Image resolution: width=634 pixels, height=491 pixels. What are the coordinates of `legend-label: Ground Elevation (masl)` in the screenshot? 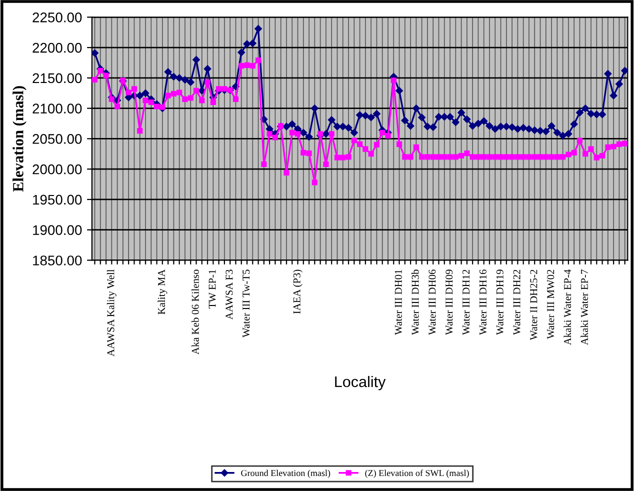 It's located at (285, 474).